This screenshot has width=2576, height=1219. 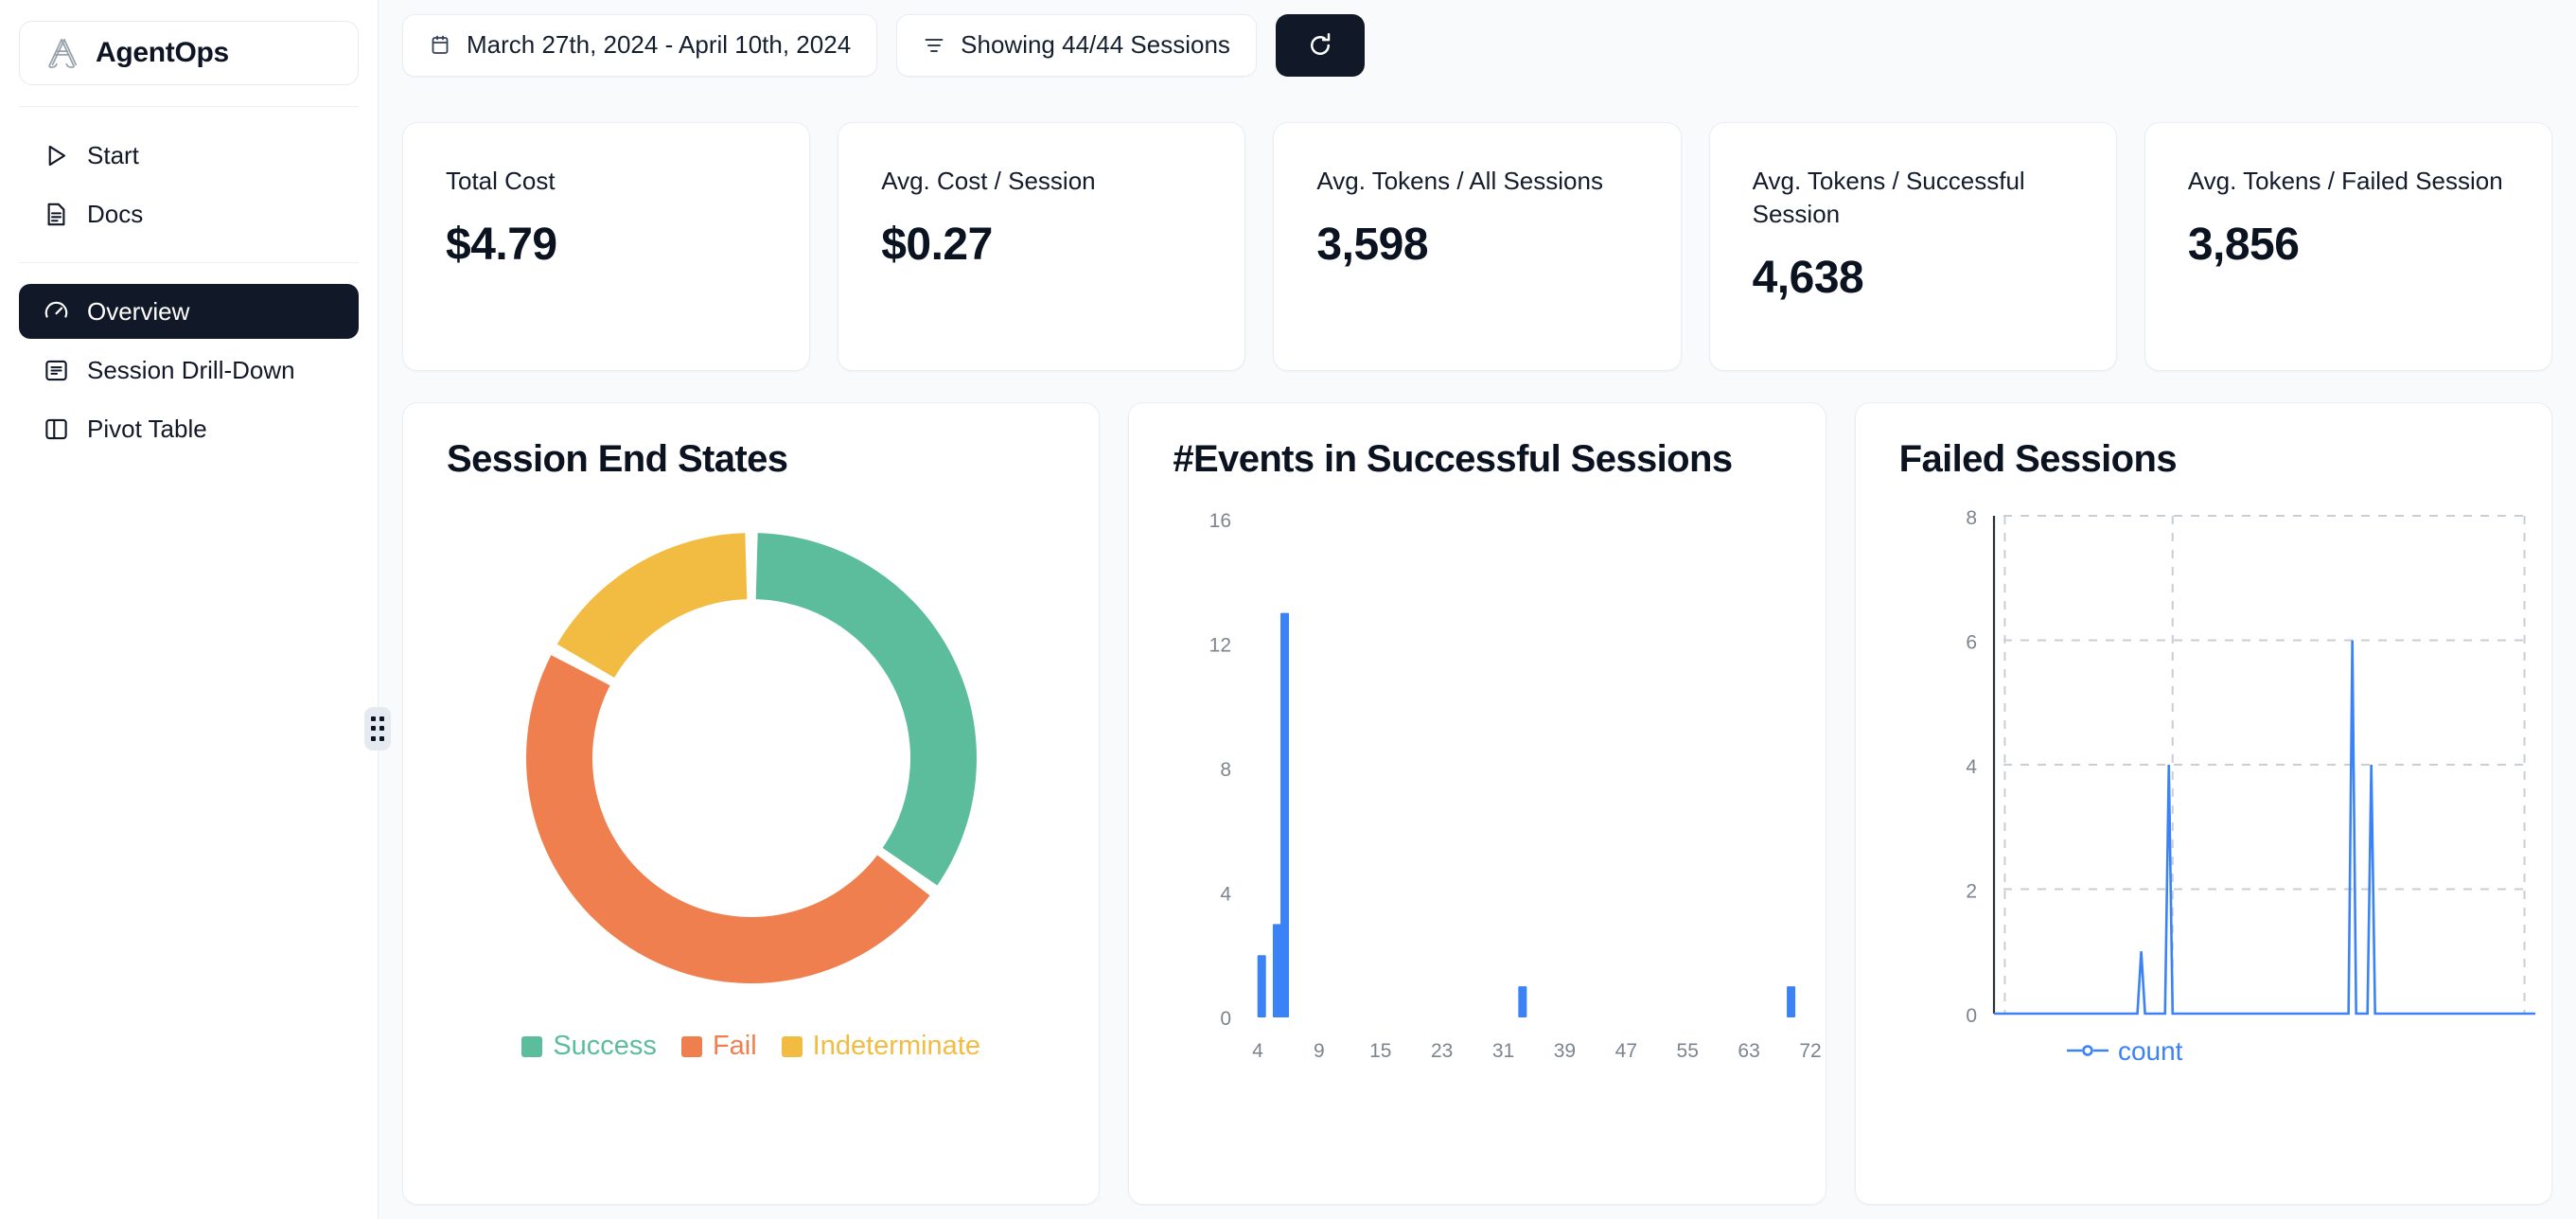 I want to click on x-tick-label: 72, so click(x=1811, y=1051).